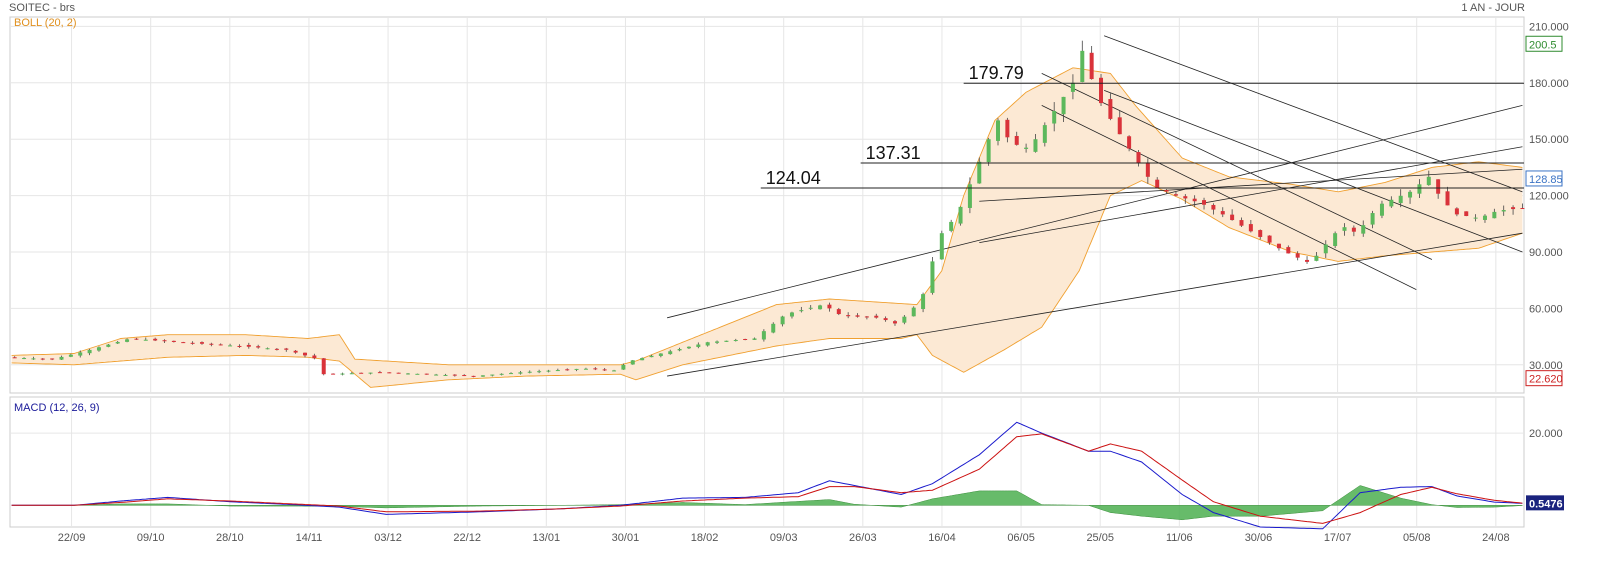  I want to click on macd-y-tick-label: 20.000, so click(1546, 434).